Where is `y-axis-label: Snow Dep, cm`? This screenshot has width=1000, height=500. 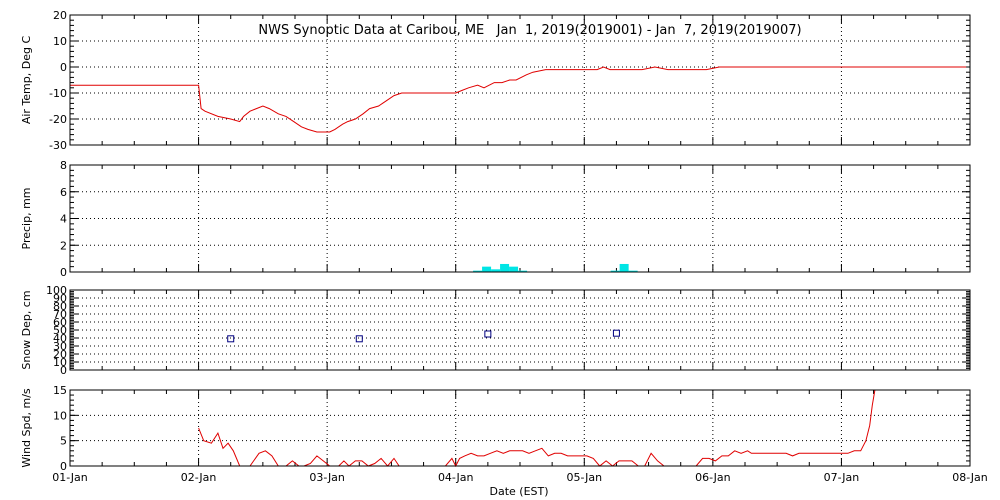 y-axis-label: Snow Dep, cm is located at coordinates (26, 329).